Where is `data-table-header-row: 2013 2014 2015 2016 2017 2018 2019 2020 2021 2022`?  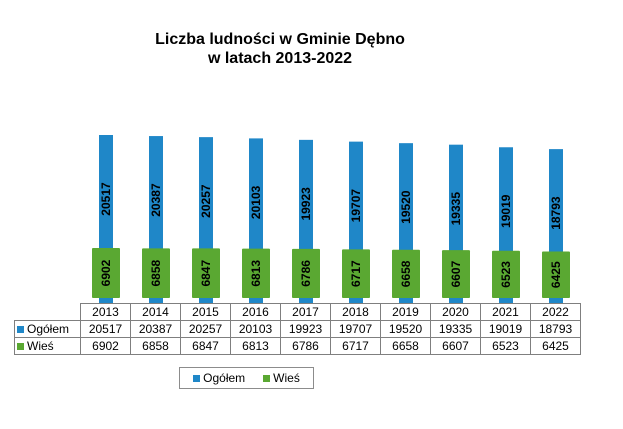
data-table-header-row: 2013 2014 2015 2016 2017 2018 2019 2020 2021 2022 is located at coordinates (297, 312).